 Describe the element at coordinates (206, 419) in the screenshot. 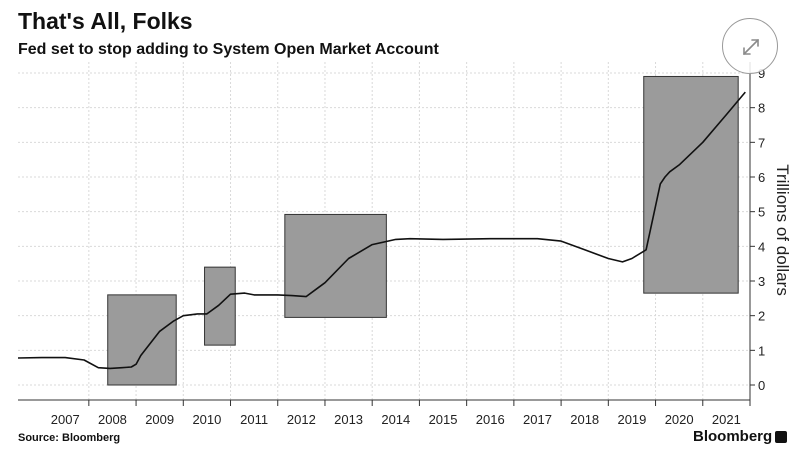

I see `x-tick-label: 2010` at that location.